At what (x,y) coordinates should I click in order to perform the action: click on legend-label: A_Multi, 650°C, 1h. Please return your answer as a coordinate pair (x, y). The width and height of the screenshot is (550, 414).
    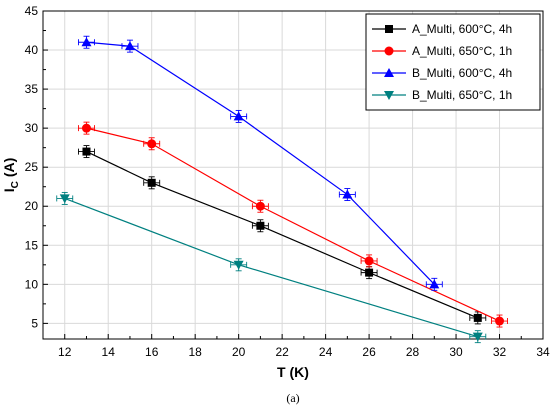
    Looking at the image, I should click on (462, 51).